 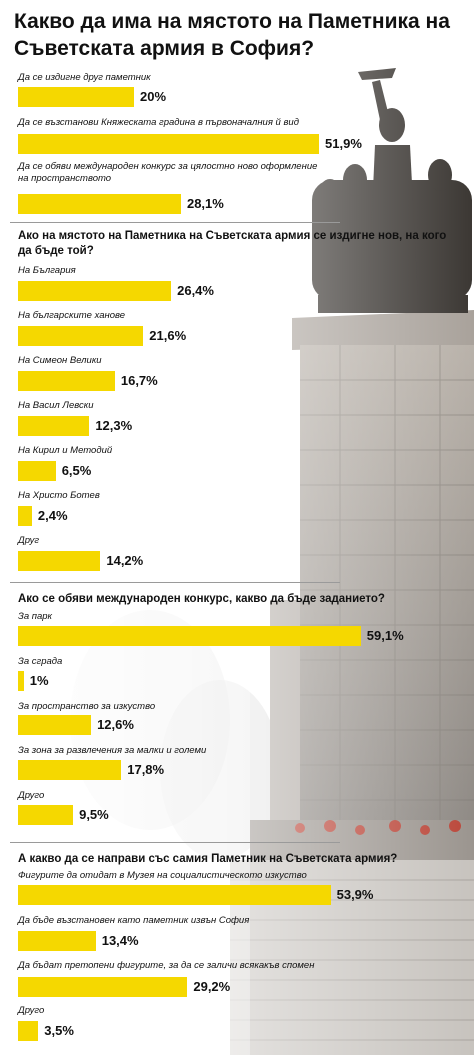 I want to click on value-botev: 2,4%, so click(x=52, y=515).